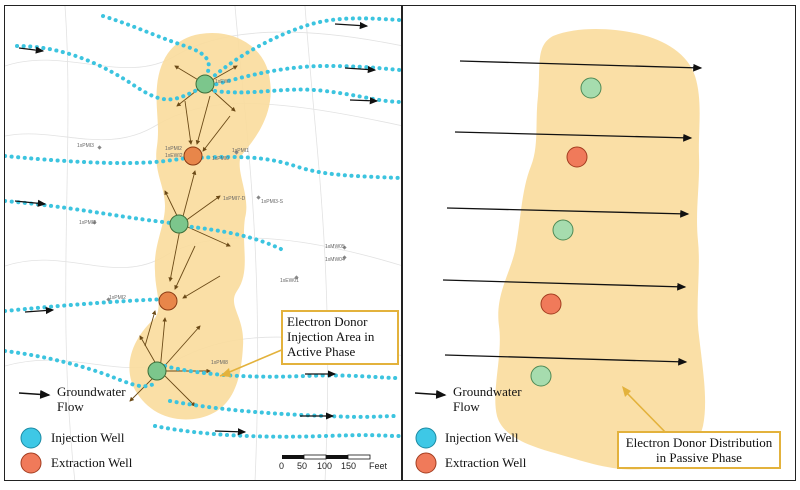  I want to click on callout-line-2: in Passive Phase, so click(699, 457).